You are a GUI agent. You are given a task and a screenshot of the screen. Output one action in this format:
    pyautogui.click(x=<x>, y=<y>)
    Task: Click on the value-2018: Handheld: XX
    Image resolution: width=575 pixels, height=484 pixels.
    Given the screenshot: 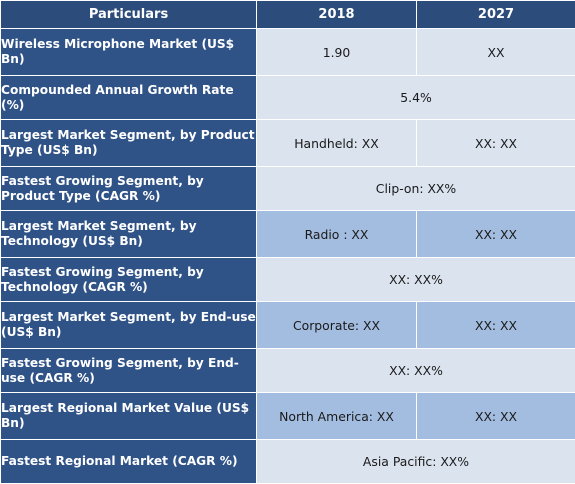 What is the action you would take?
    pyautogui.click(x=337, y=143)
    